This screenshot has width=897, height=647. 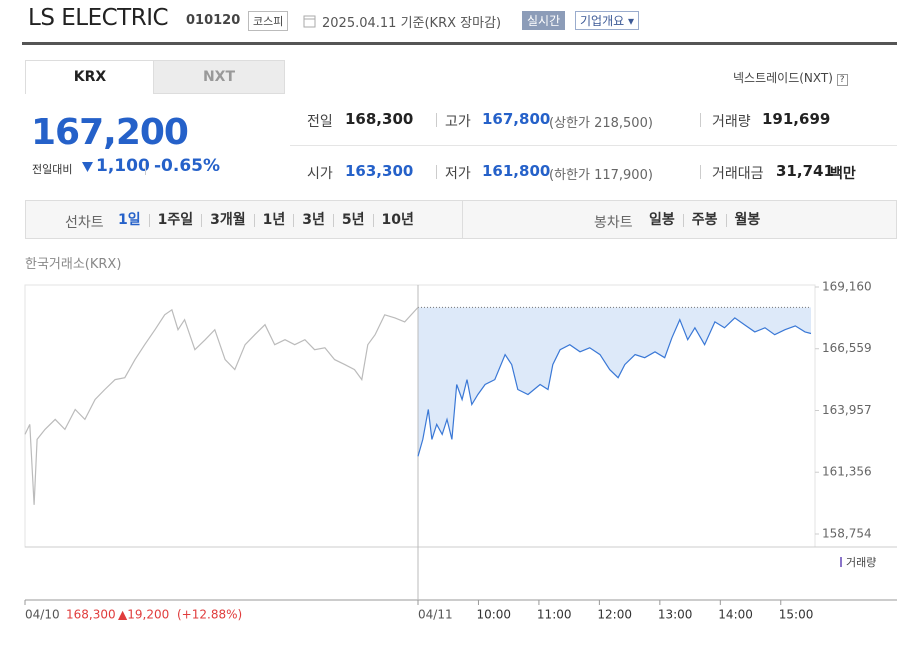 What do you see at coordinates (847, 472) in the screenshot?
I see `y-tick-label: 161,356` at bounding box center [847, 472].